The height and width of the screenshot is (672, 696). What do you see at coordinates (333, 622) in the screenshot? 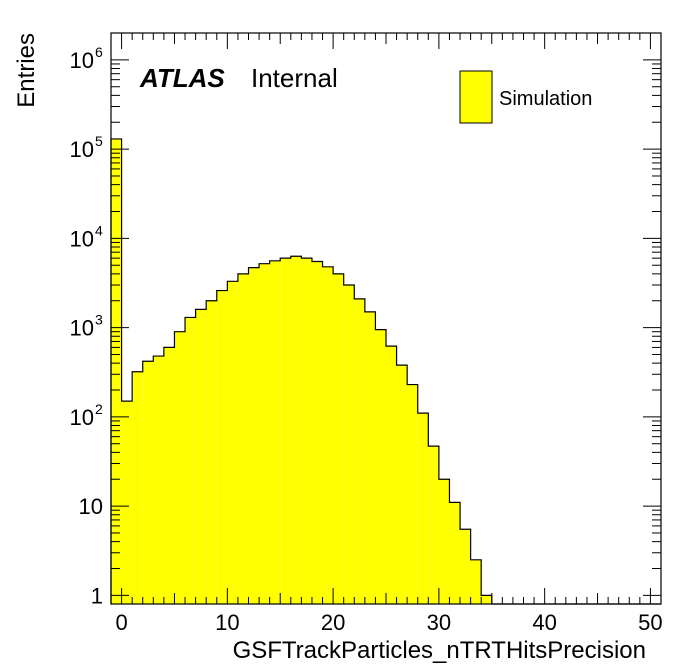
I see `x-tick-label: 20` at bounding box center [333, 622].